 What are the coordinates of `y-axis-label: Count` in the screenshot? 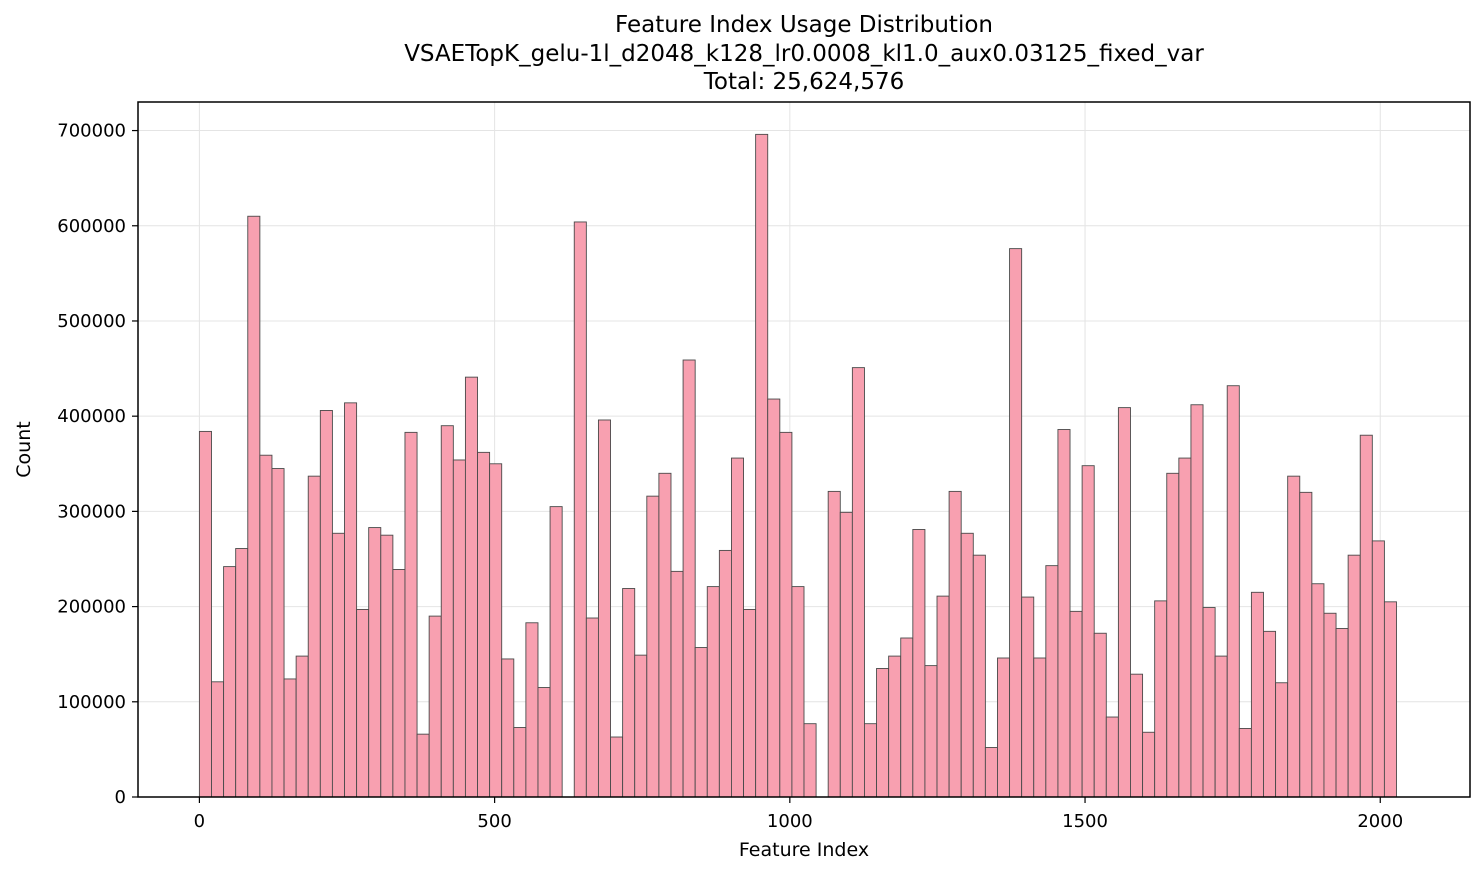 It's located at (24, 449).